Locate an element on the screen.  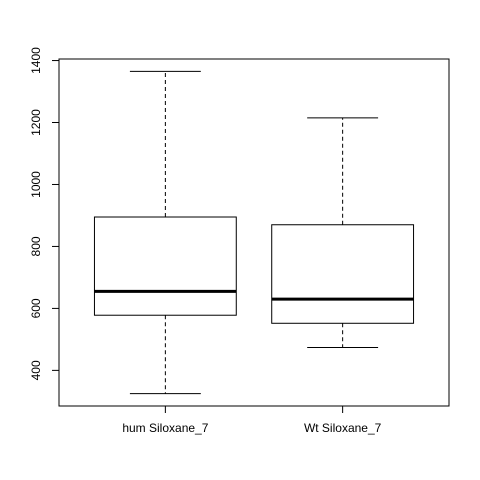
y-axis: 400 600 800 1000 1200 1400 is located at coordinates (44, 213).